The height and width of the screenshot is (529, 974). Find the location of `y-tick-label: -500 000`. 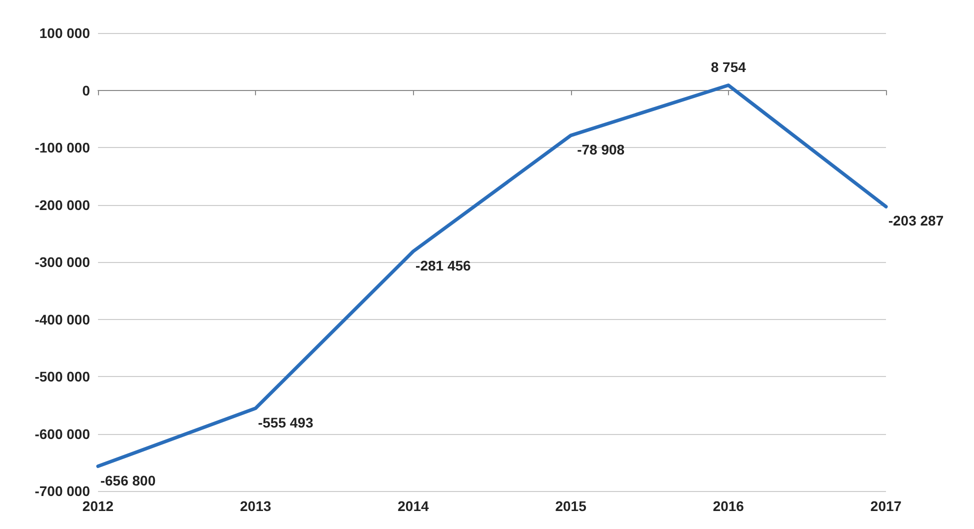

y-tick-label: -500 000 is located at coordinates (62, 376).